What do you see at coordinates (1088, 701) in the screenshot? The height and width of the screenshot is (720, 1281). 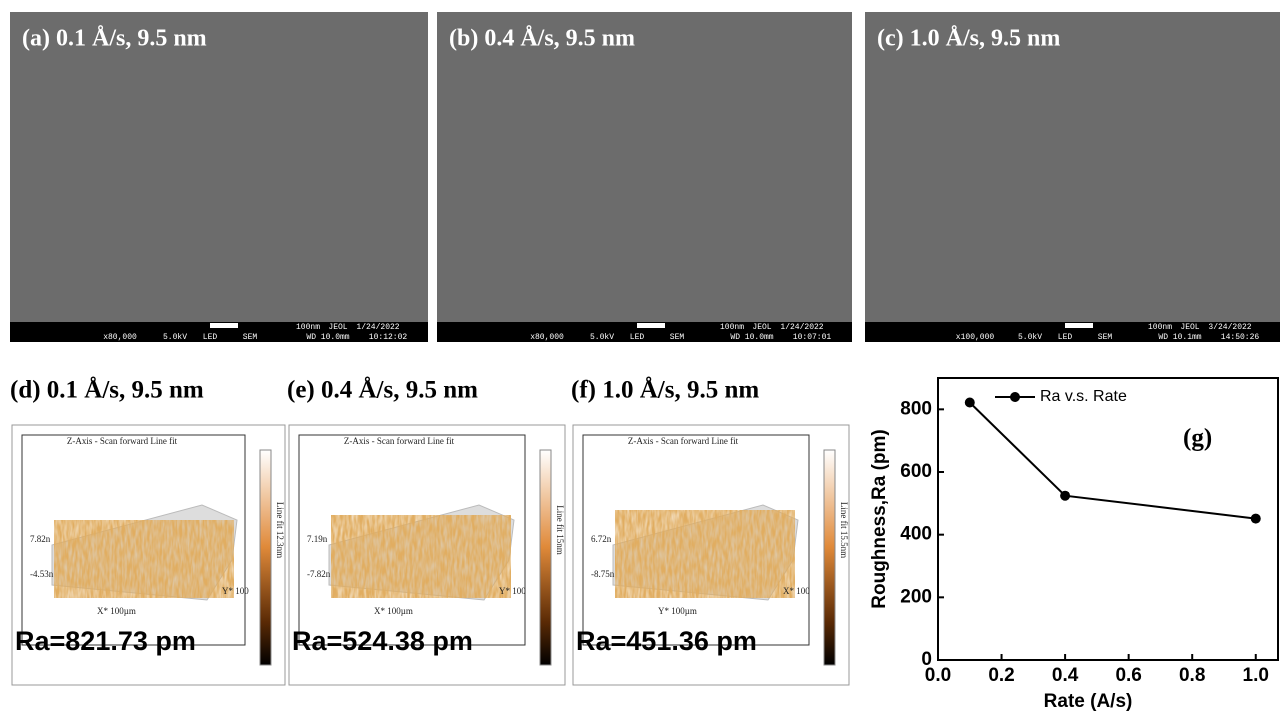 I see `x-axis-label: Rate (A/s)` at bounding box center [1088, 701].